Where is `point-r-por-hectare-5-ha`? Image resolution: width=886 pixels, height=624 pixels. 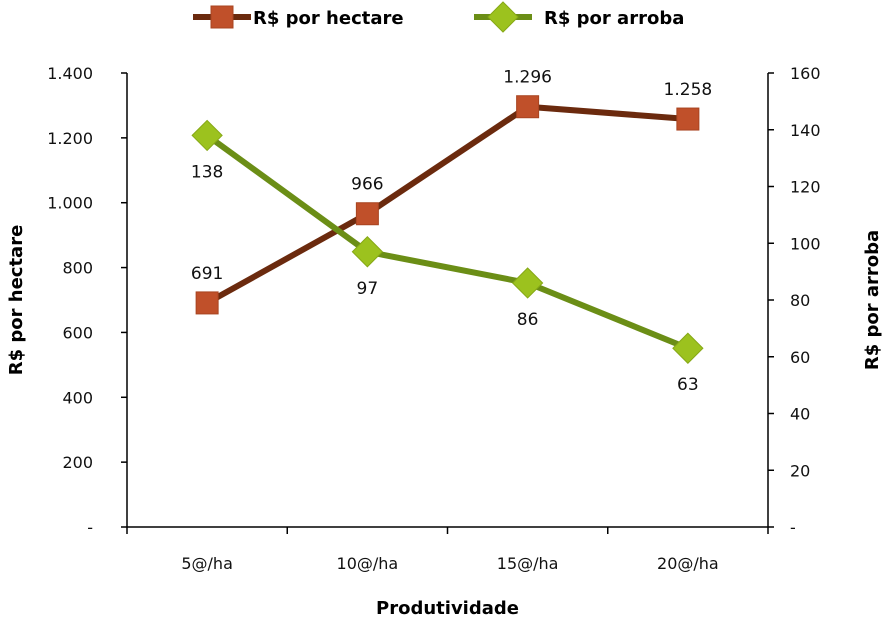
point-r-por-hectare-5-ha is located at coordinates (207, 303).